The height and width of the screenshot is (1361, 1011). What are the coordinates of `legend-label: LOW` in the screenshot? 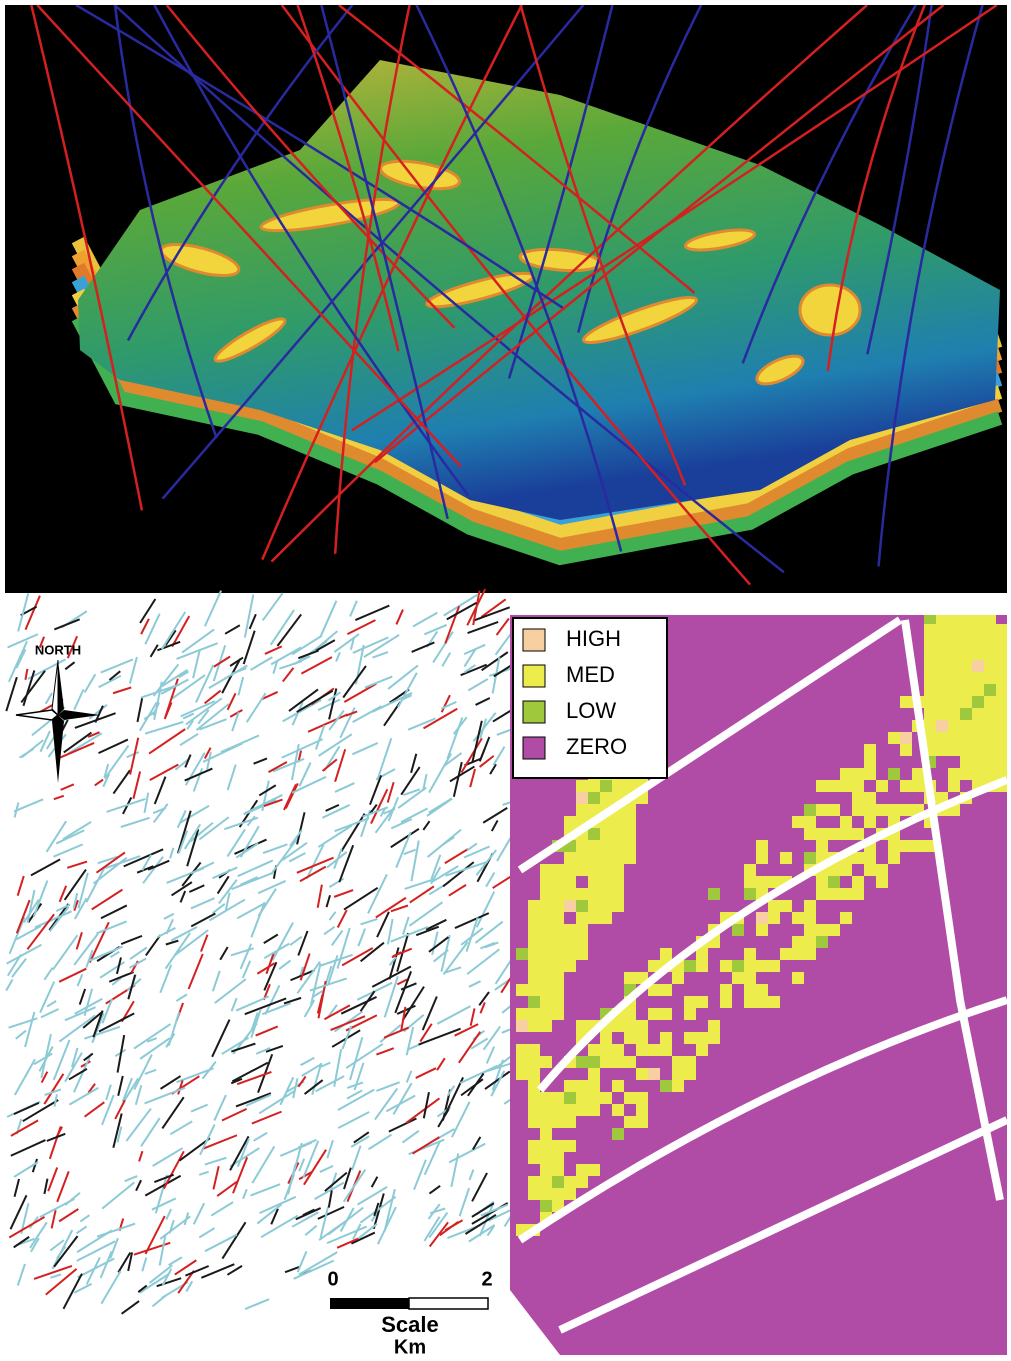 It's located at (591, 710).